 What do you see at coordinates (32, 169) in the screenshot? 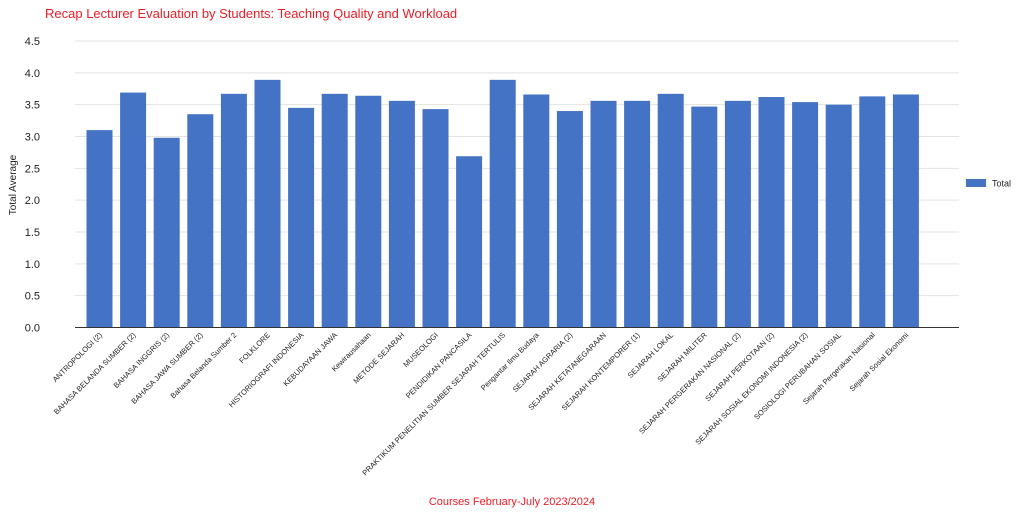
I see `y-tick-label: 2.5` at bounding box center [32, 169].